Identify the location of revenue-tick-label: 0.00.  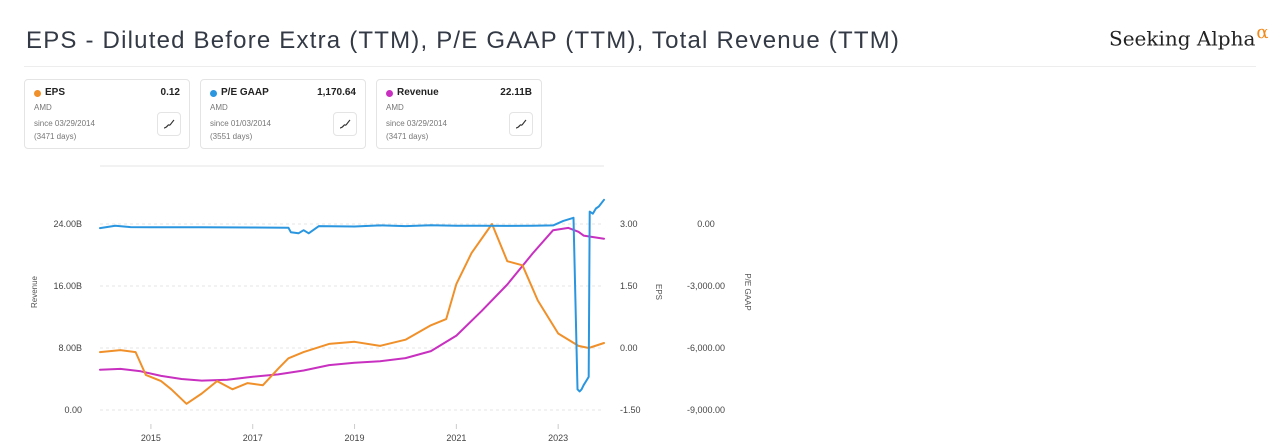
(73, 410).